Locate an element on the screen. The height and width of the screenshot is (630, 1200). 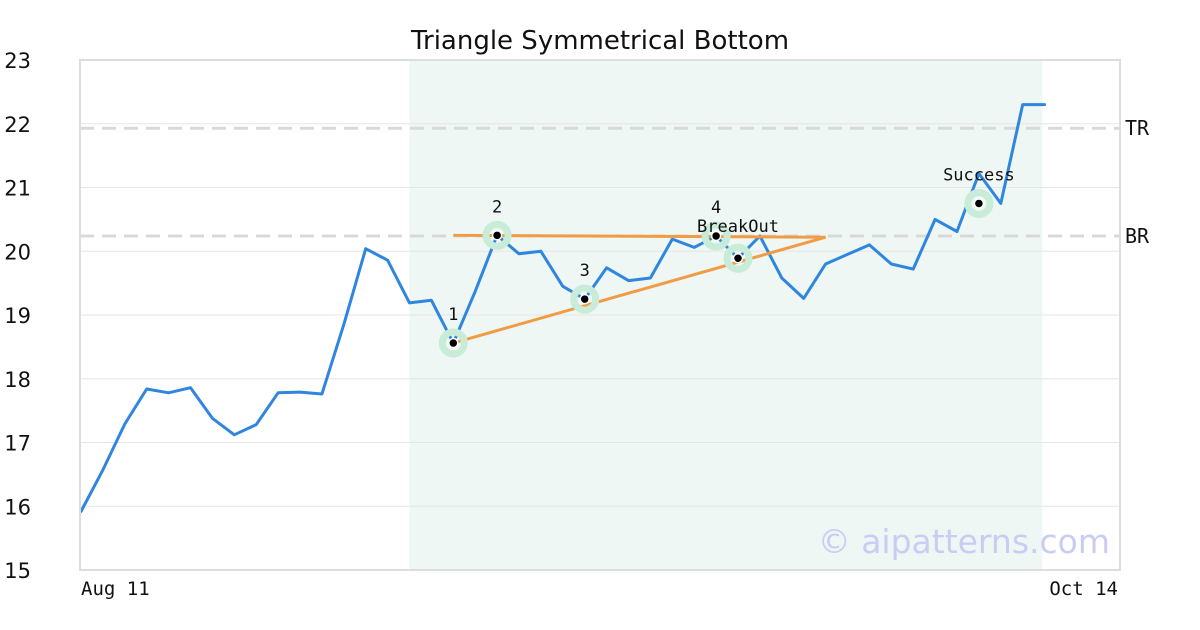
y-tick-label: 20 is located at coordinates (17, 252).